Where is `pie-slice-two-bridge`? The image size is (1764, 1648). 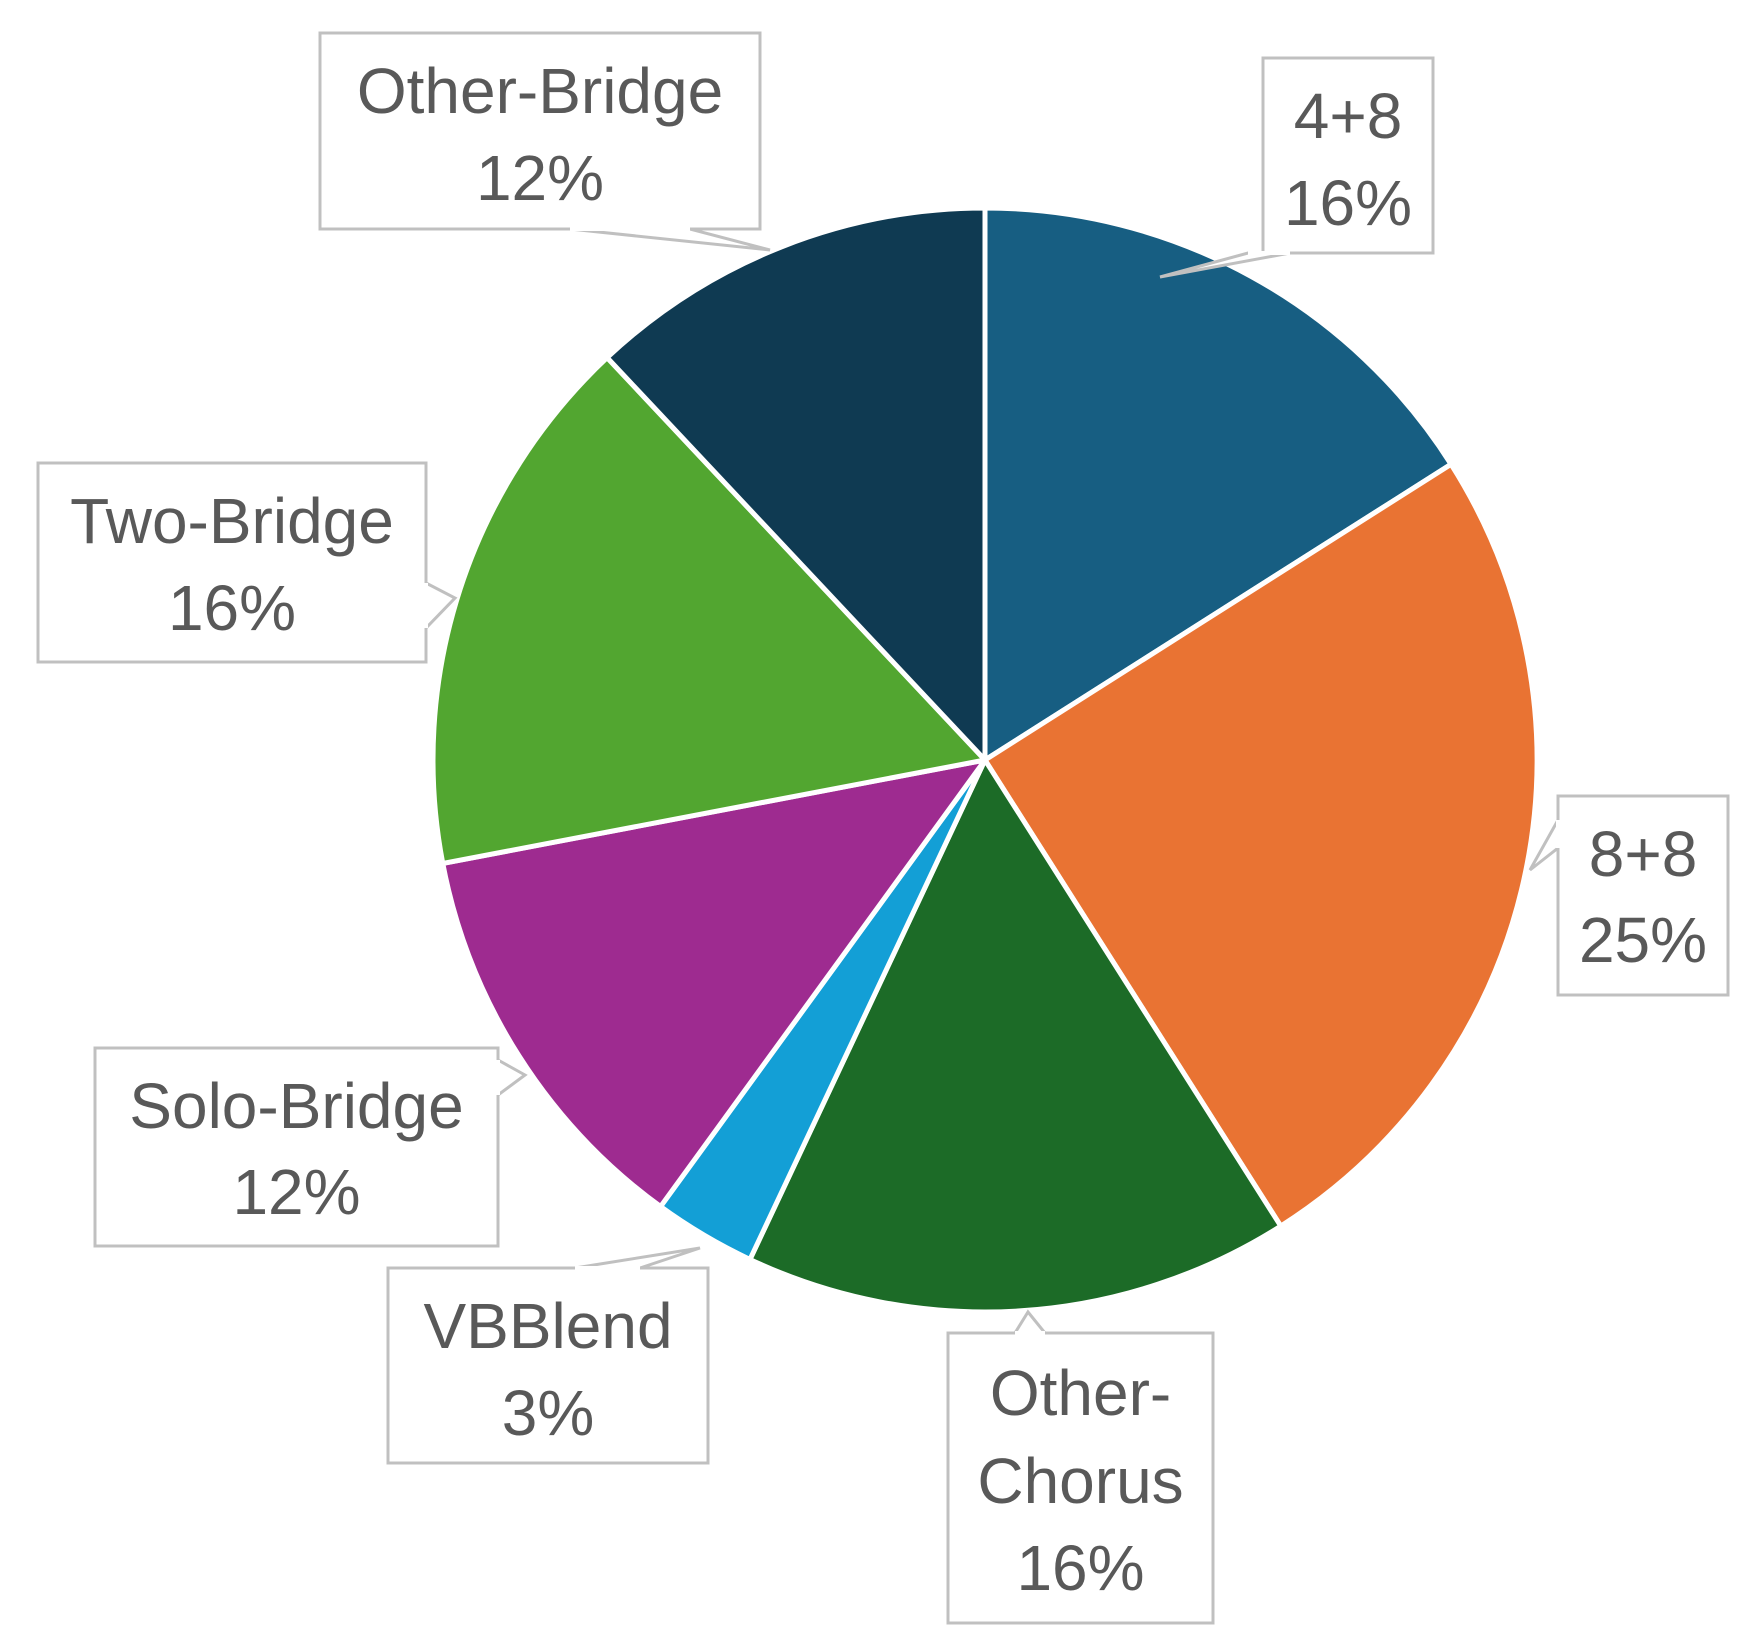 pie-slice-two-bridge is located at coordinates (709, 610).